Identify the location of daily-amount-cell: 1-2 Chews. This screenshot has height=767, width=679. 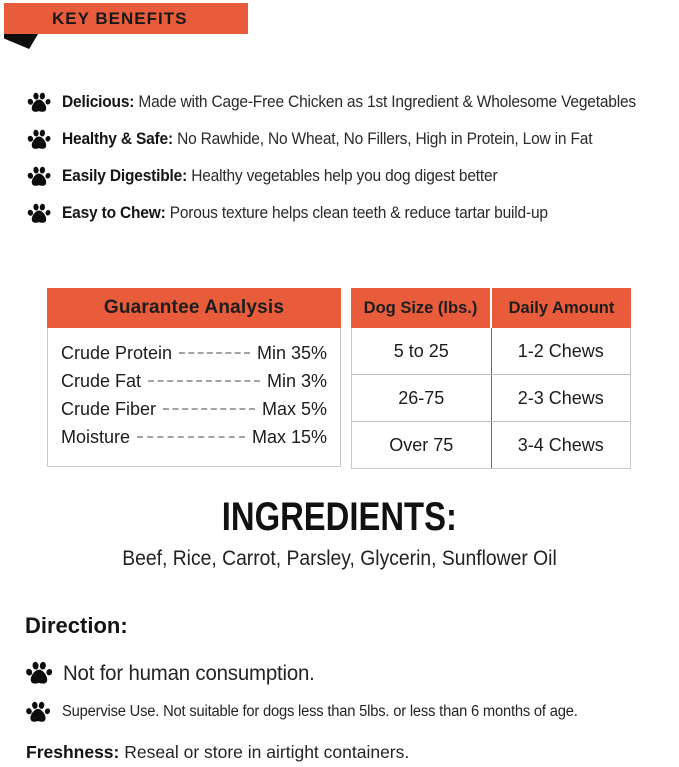
(560, 350).